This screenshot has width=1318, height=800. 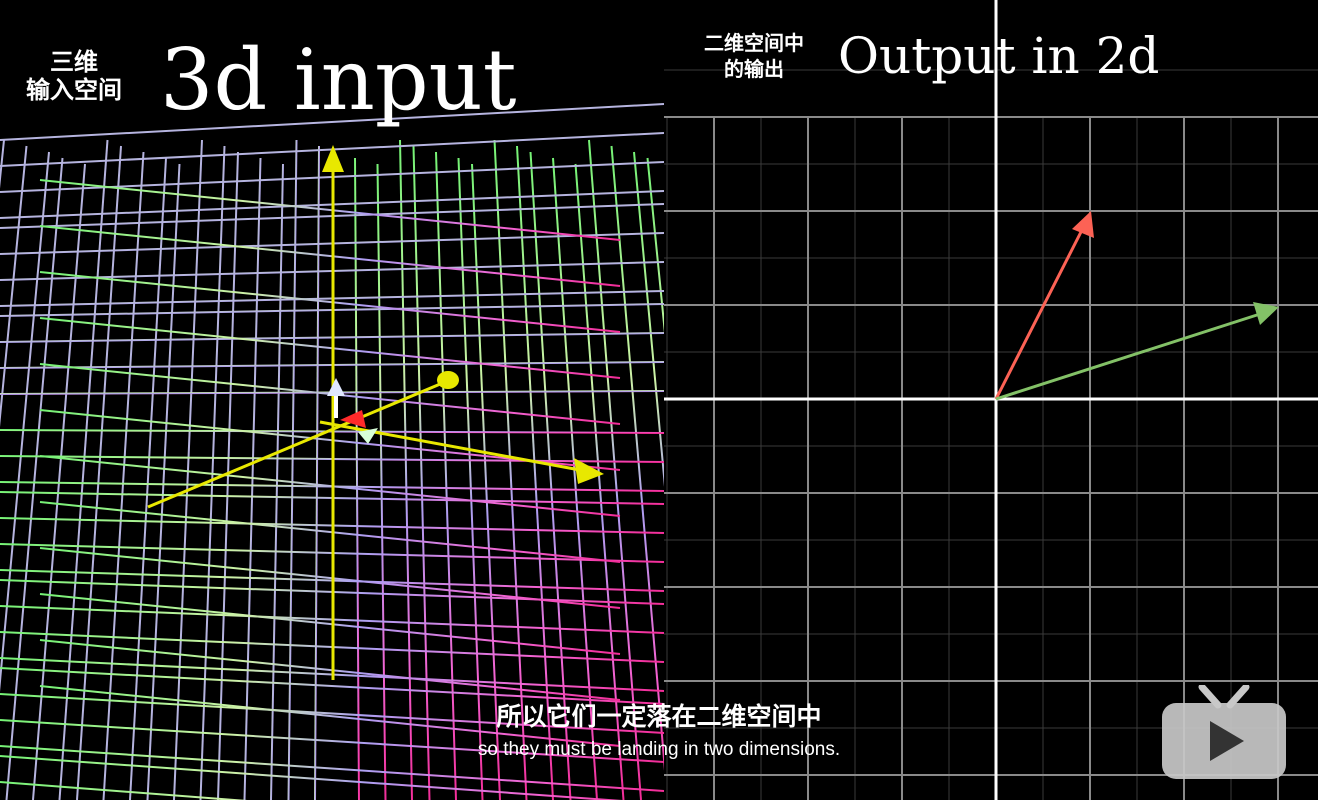 I want to click on subtitle-chinese: 所以它们一定落在二维空间中, so click(x=659, y=716).